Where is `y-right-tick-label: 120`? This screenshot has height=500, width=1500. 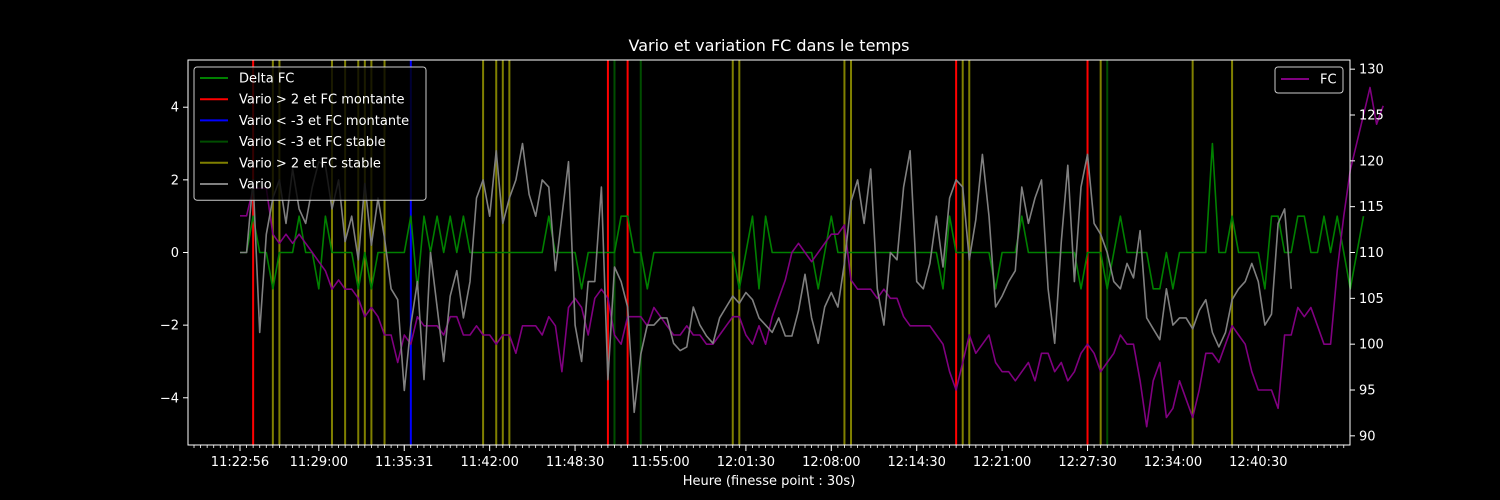 y-right-tick-label: 120 is located at coordinates (1371, 161).